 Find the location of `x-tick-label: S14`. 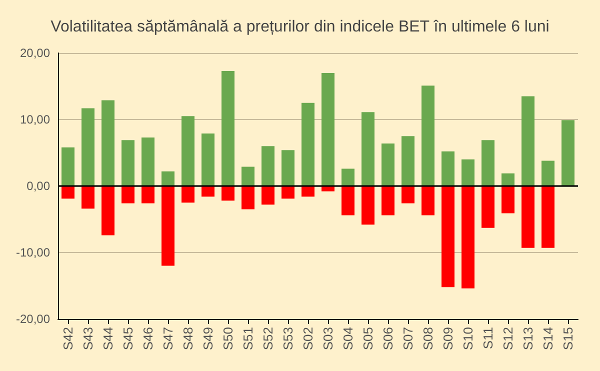

x-tick-label: S14 is located at coordinates (548, 338).